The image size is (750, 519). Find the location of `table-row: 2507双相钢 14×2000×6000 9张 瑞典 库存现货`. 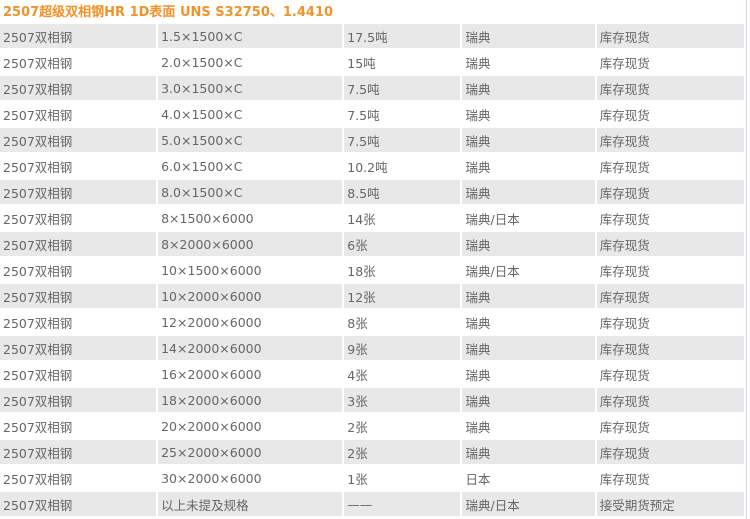

table-row: 2507双相钢 14×2000×6000 9张 瑞典 库存现货 is located at coordinates (372, 348).